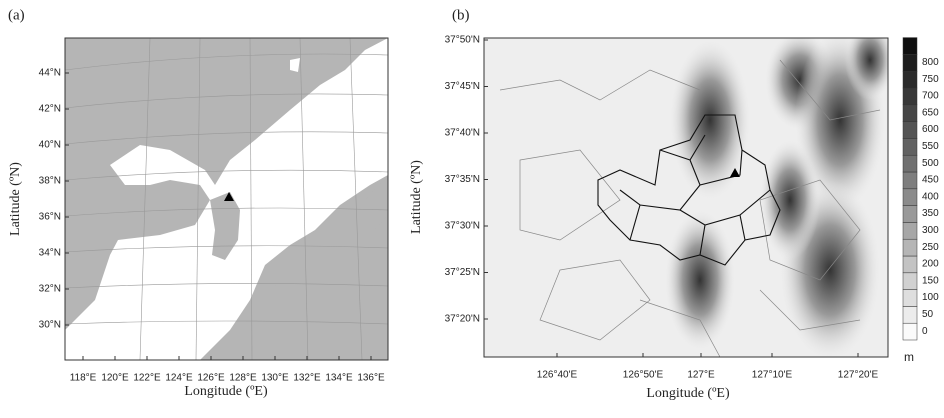 The width and height of the screenshot is (944, 418). What do you see at coordinates (930, 297) in the screenshot?
I see `colorbar-label: 100` at bounding box center [930, 297].